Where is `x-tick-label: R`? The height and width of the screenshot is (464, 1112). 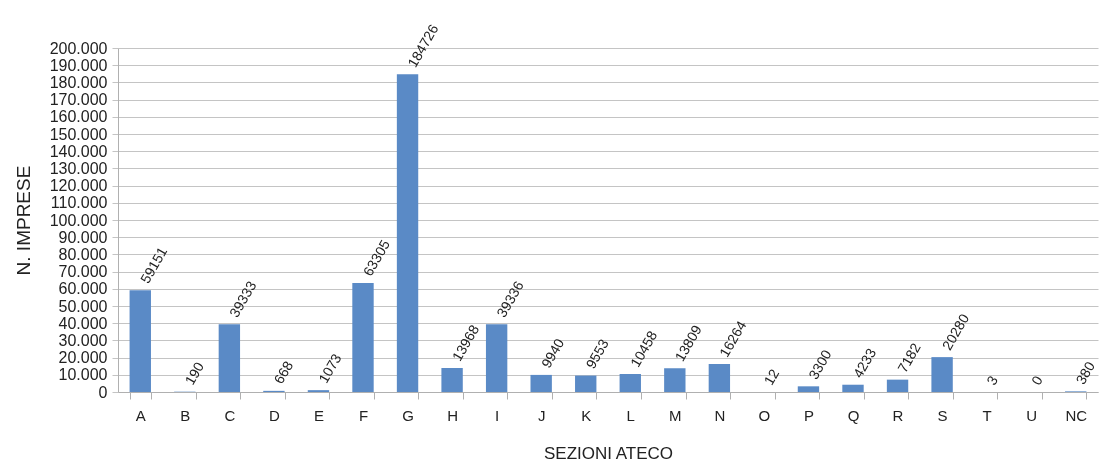 x-tick-label: R is located at coordinates (898, 415).